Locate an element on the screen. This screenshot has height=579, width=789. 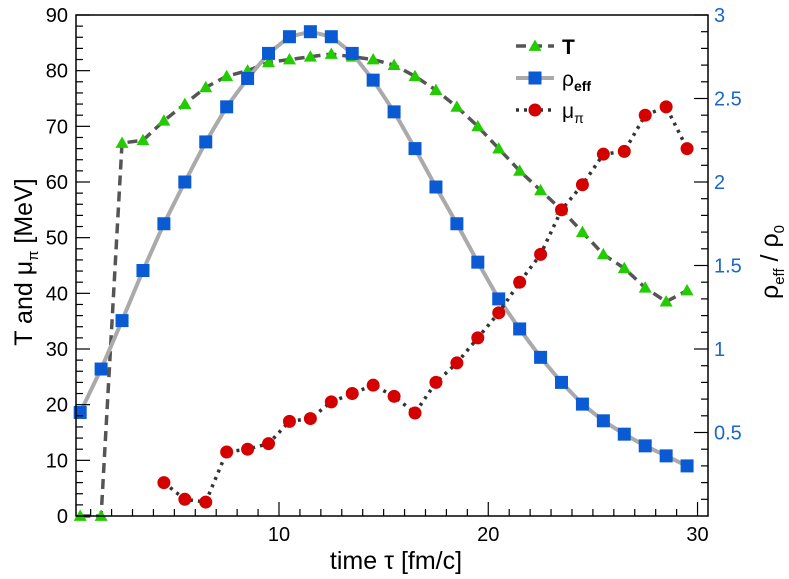
right-y-tick-label: 3 is located at coordinates (719, 16).